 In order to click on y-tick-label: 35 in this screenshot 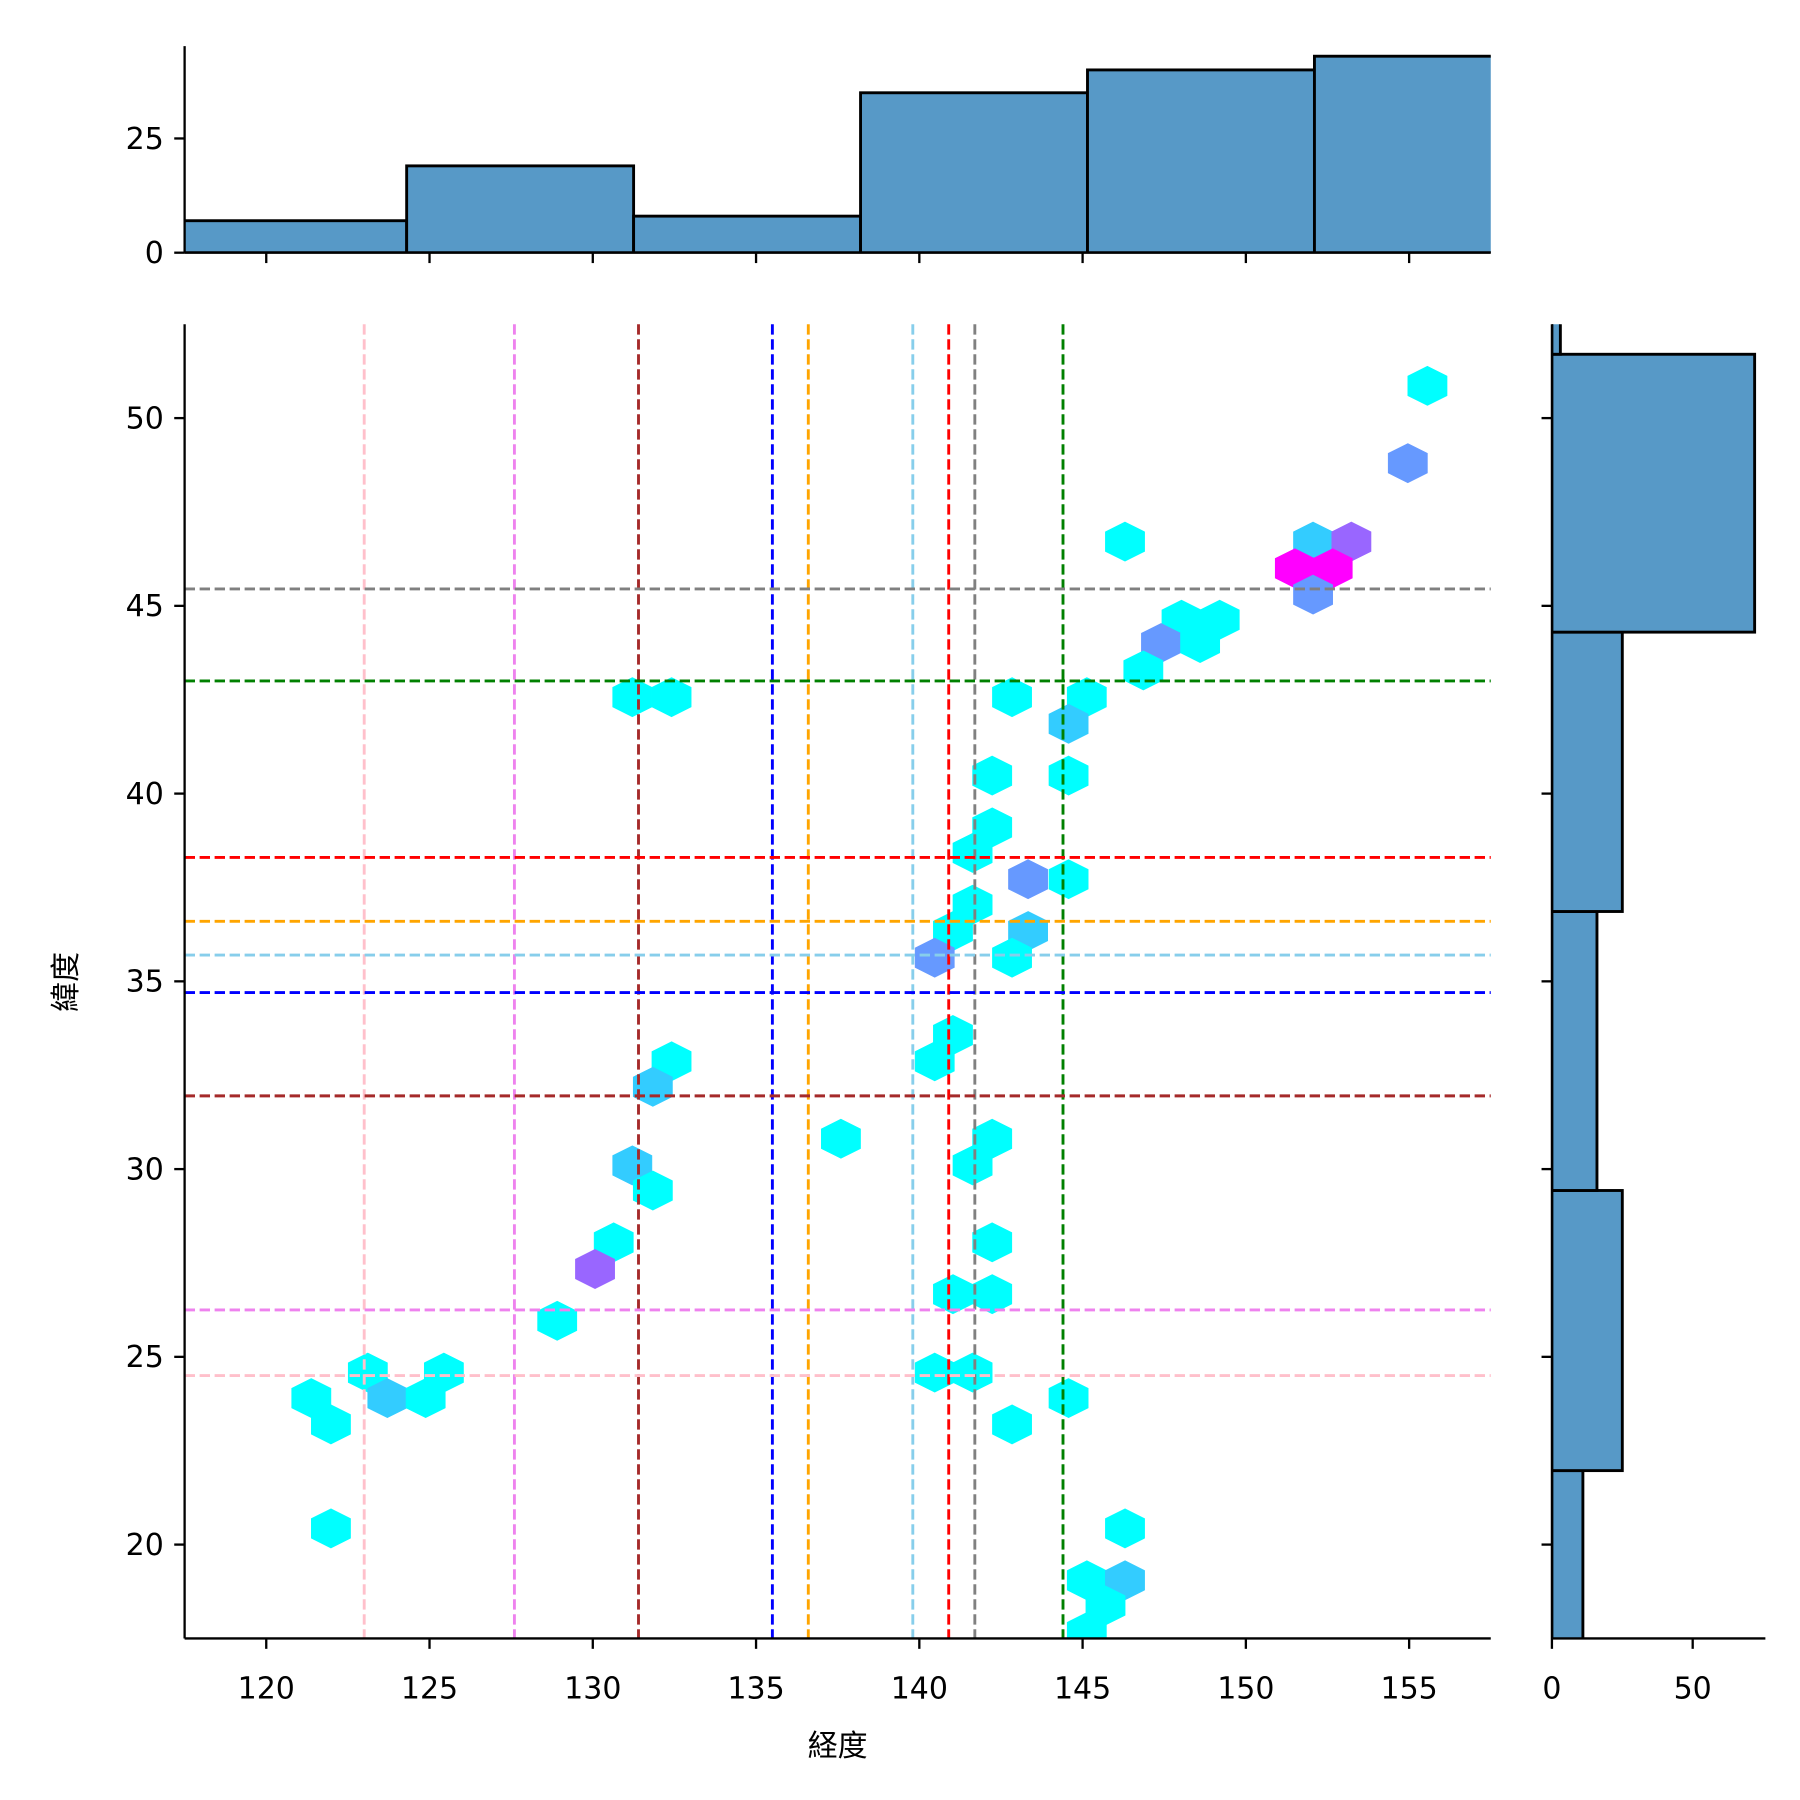, I will do `click(145, 982)`.